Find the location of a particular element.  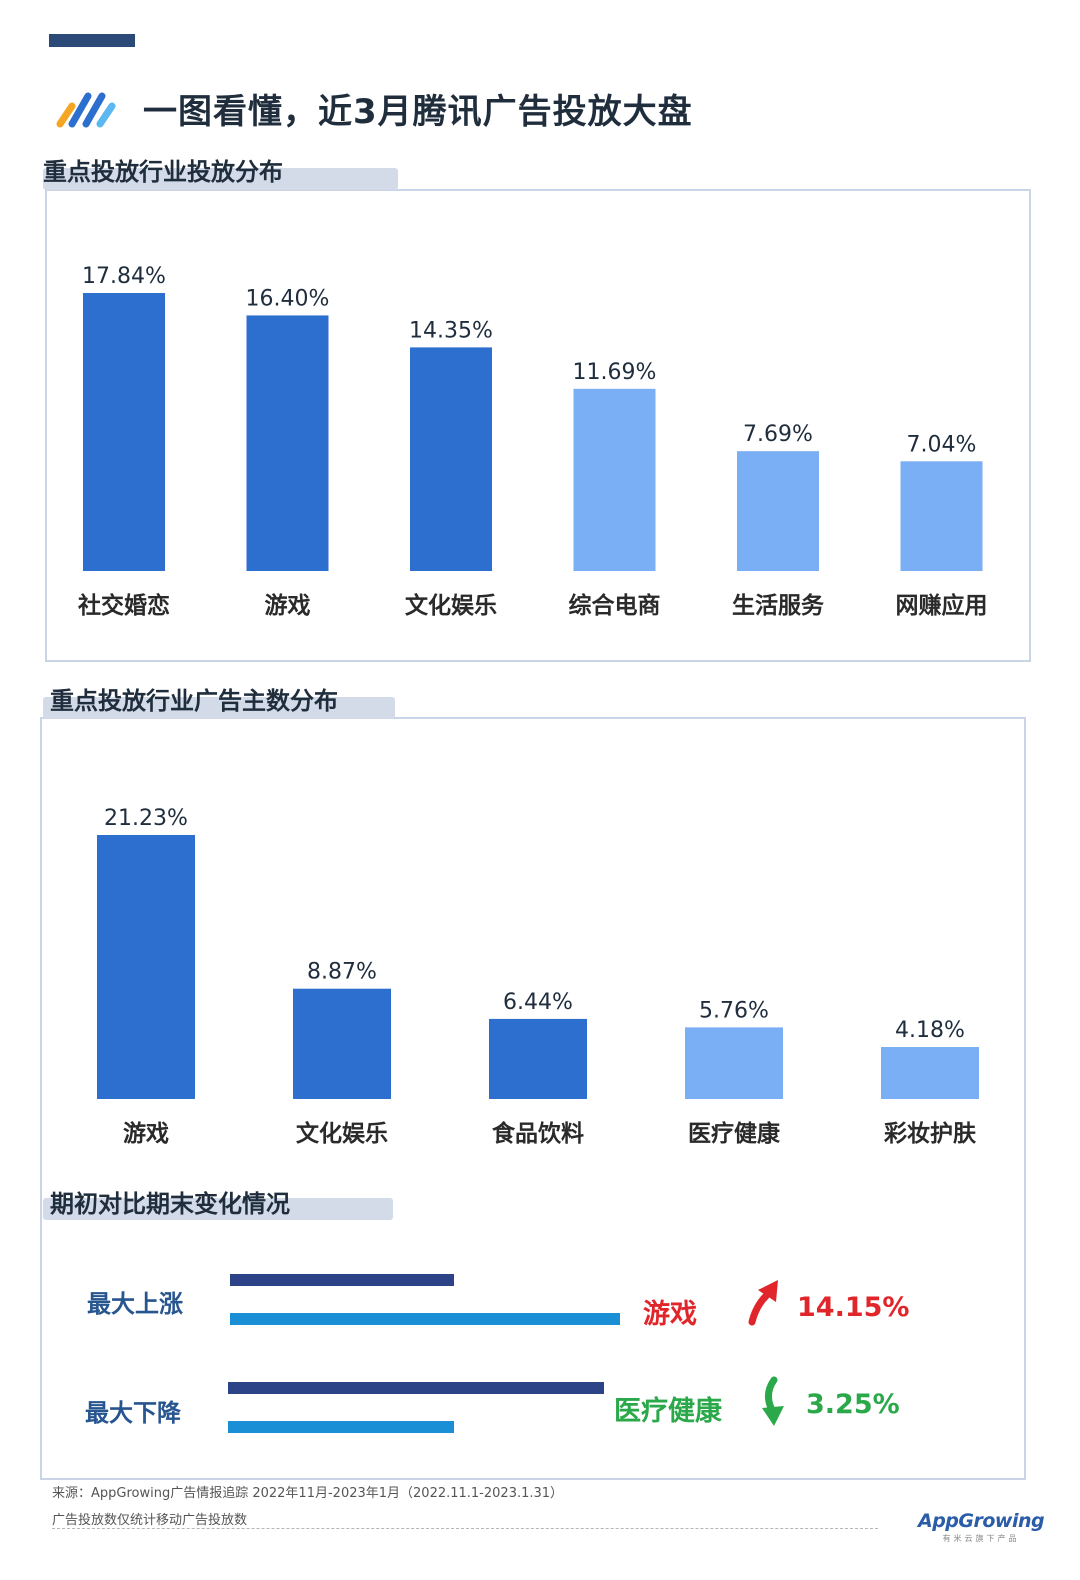

category-label: 网赚应用 is located at coordinates (942, 605).